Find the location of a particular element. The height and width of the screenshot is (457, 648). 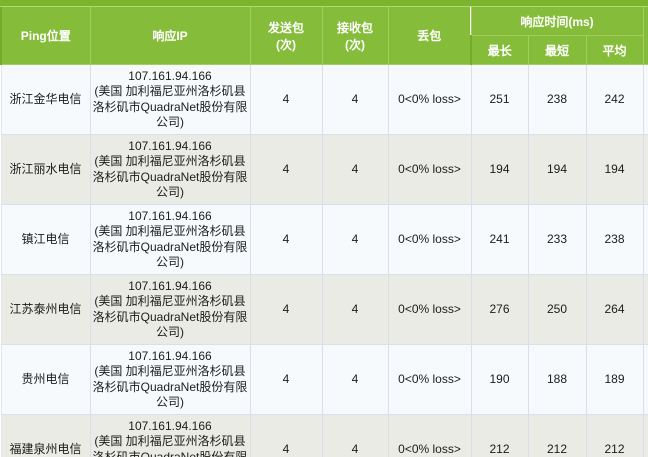

cell-ping-location: 镇江电信 is located at coordinates (45, 239).